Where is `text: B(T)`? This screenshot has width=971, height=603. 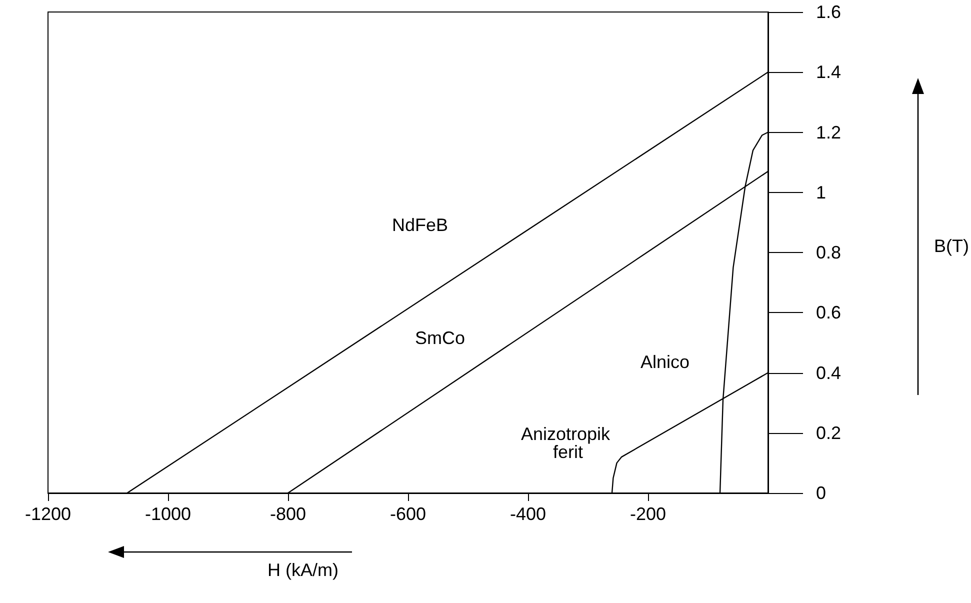
text: B(T) is located at coordinates (951, 246).